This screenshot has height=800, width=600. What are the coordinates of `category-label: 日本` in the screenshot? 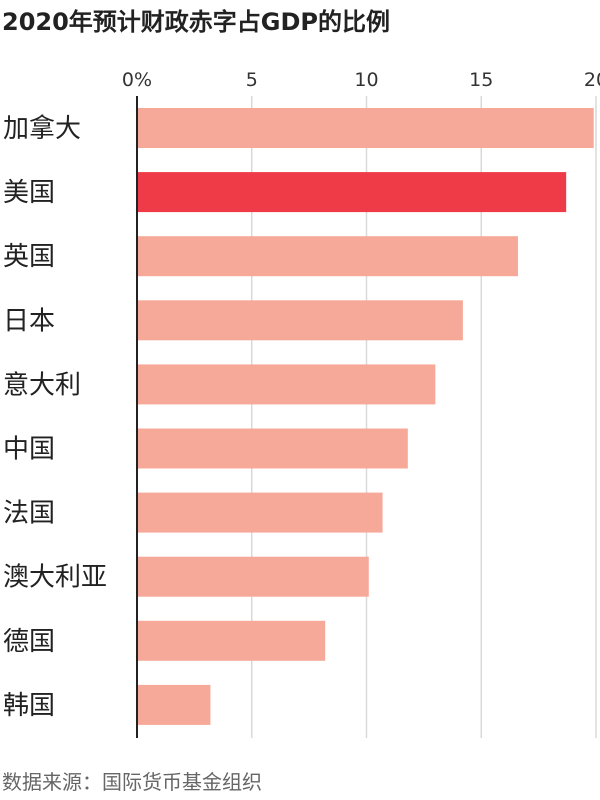 It's located at (29, 321).